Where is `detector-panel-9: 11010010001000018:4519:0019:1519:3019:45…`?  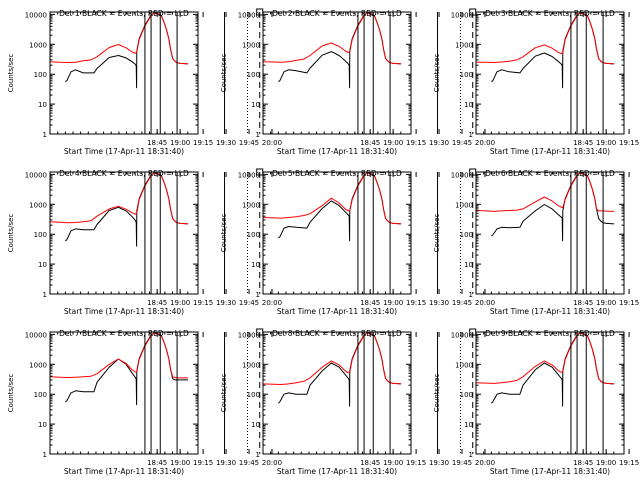 detector-panel-9: 11010010001000018:4519:0019:1519:3019:45… is located at coordinates (536, 402).